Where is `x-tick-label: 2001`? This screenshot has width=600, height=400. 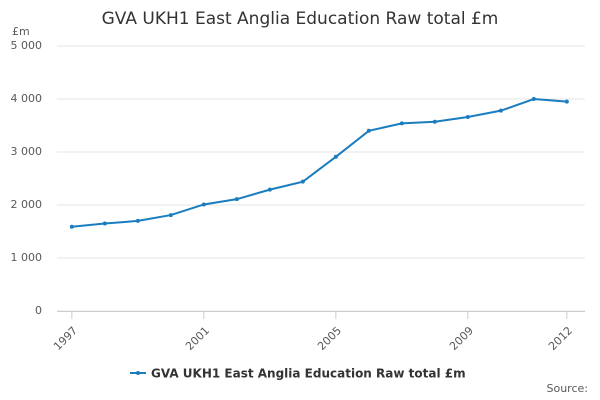
x-tick-label: 2001 is located at coordinates (197, 338).